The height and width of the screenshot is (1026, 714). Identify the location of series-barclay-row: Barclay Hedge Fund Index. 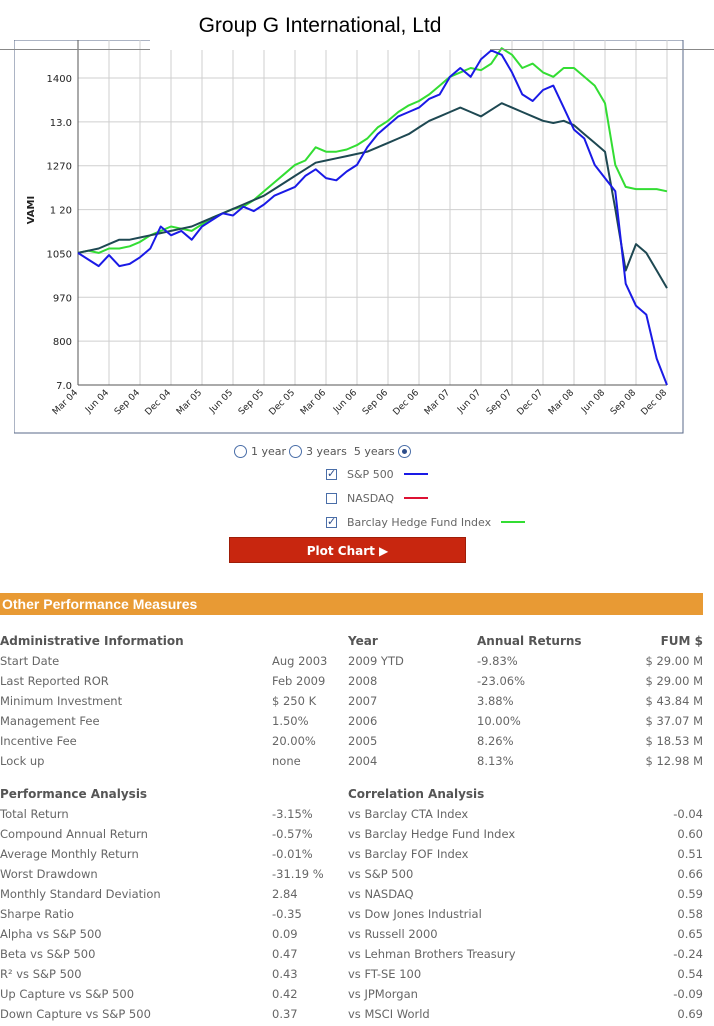
(426, 522).